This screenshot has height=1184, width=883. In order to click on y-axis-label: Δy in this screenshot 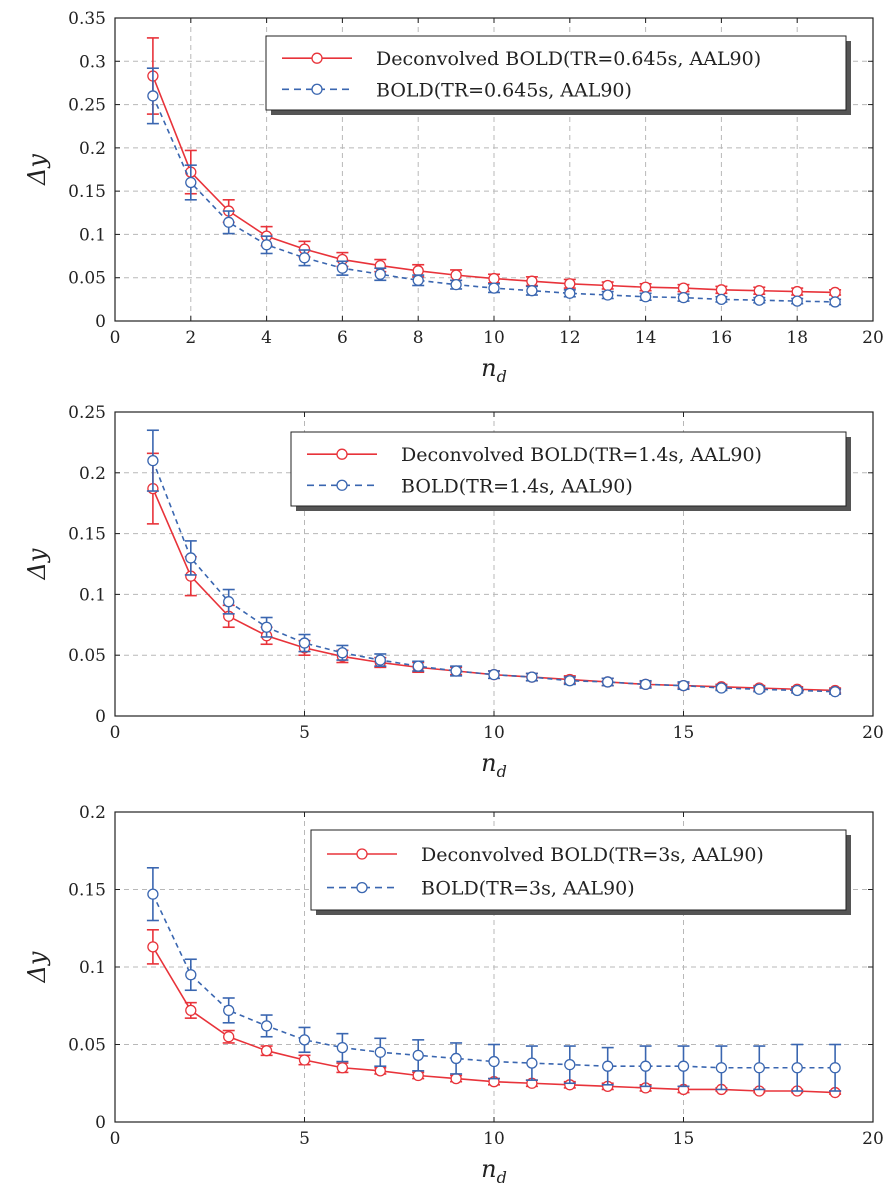, I will do `click(37, 170)`.